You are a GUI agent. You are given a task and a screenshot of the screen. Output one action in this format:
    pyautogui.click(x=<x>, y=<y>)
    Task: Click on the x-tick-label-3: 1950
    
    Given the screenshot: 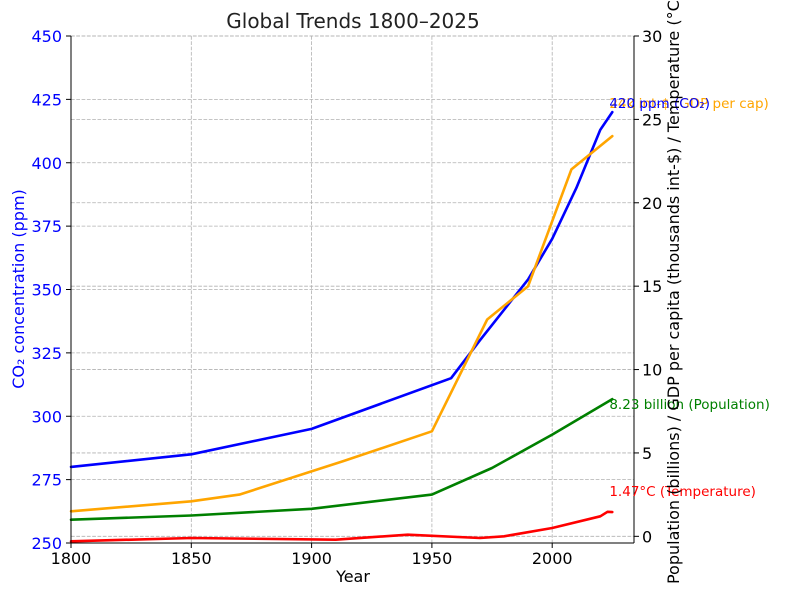 What is the action you would take?
    pyautogui.click(x=432, y=558)
    